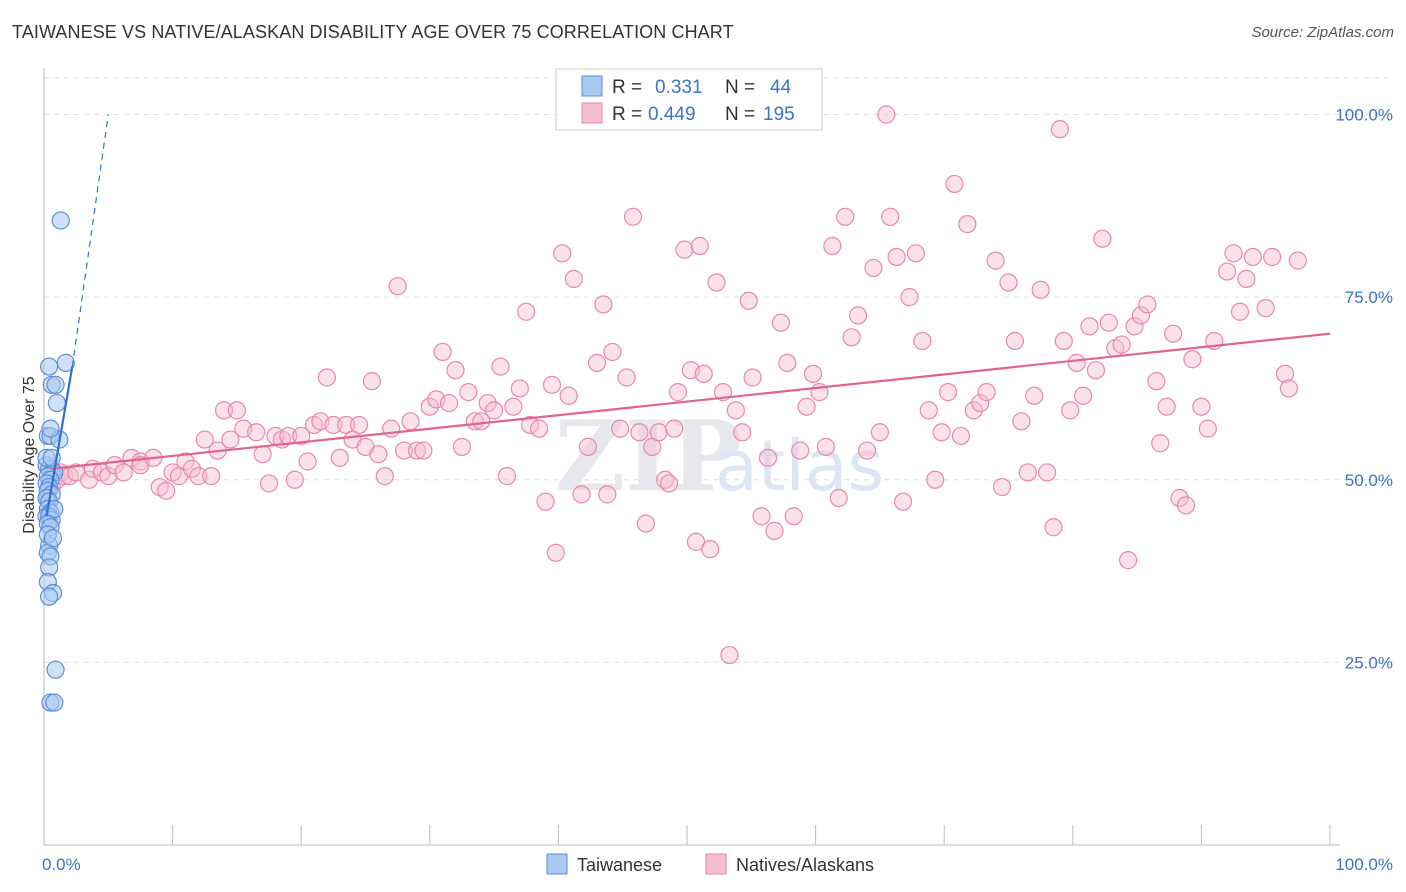 The height and width of the screenshot is (892, 1406). Describe the element at coordinates (592, 86) in the screenshot. I see `legend-swatch-taiwanese` at that location.